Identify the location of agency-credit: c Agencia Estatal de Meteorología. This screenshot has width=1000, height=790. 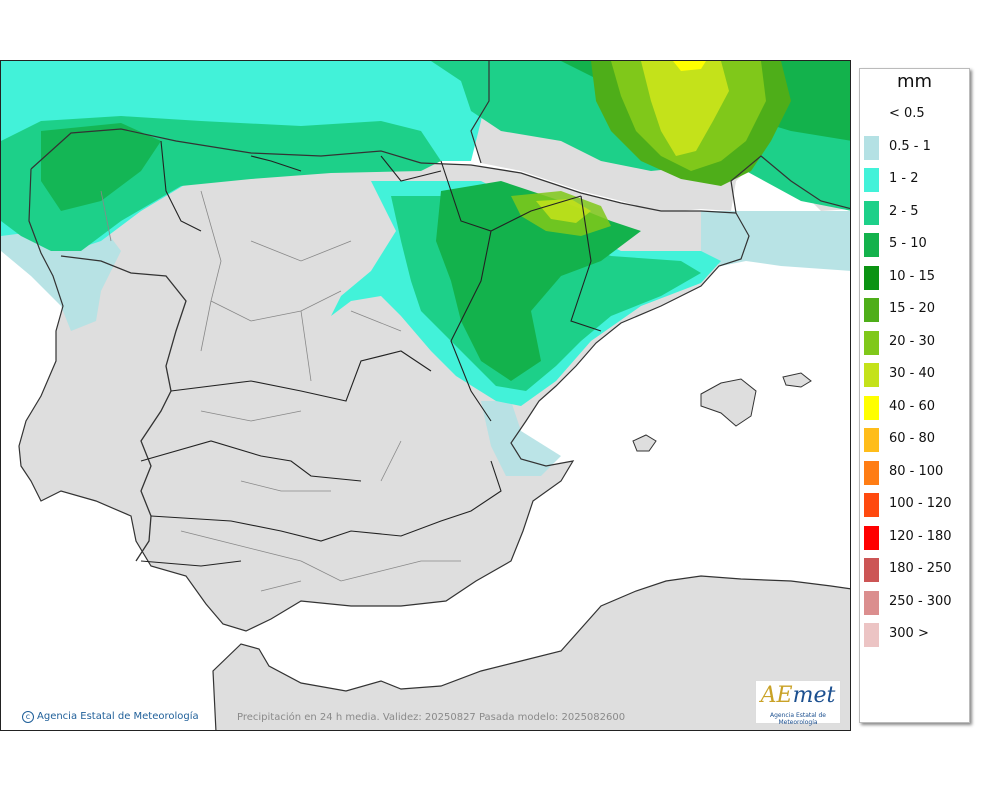
(110, 717).